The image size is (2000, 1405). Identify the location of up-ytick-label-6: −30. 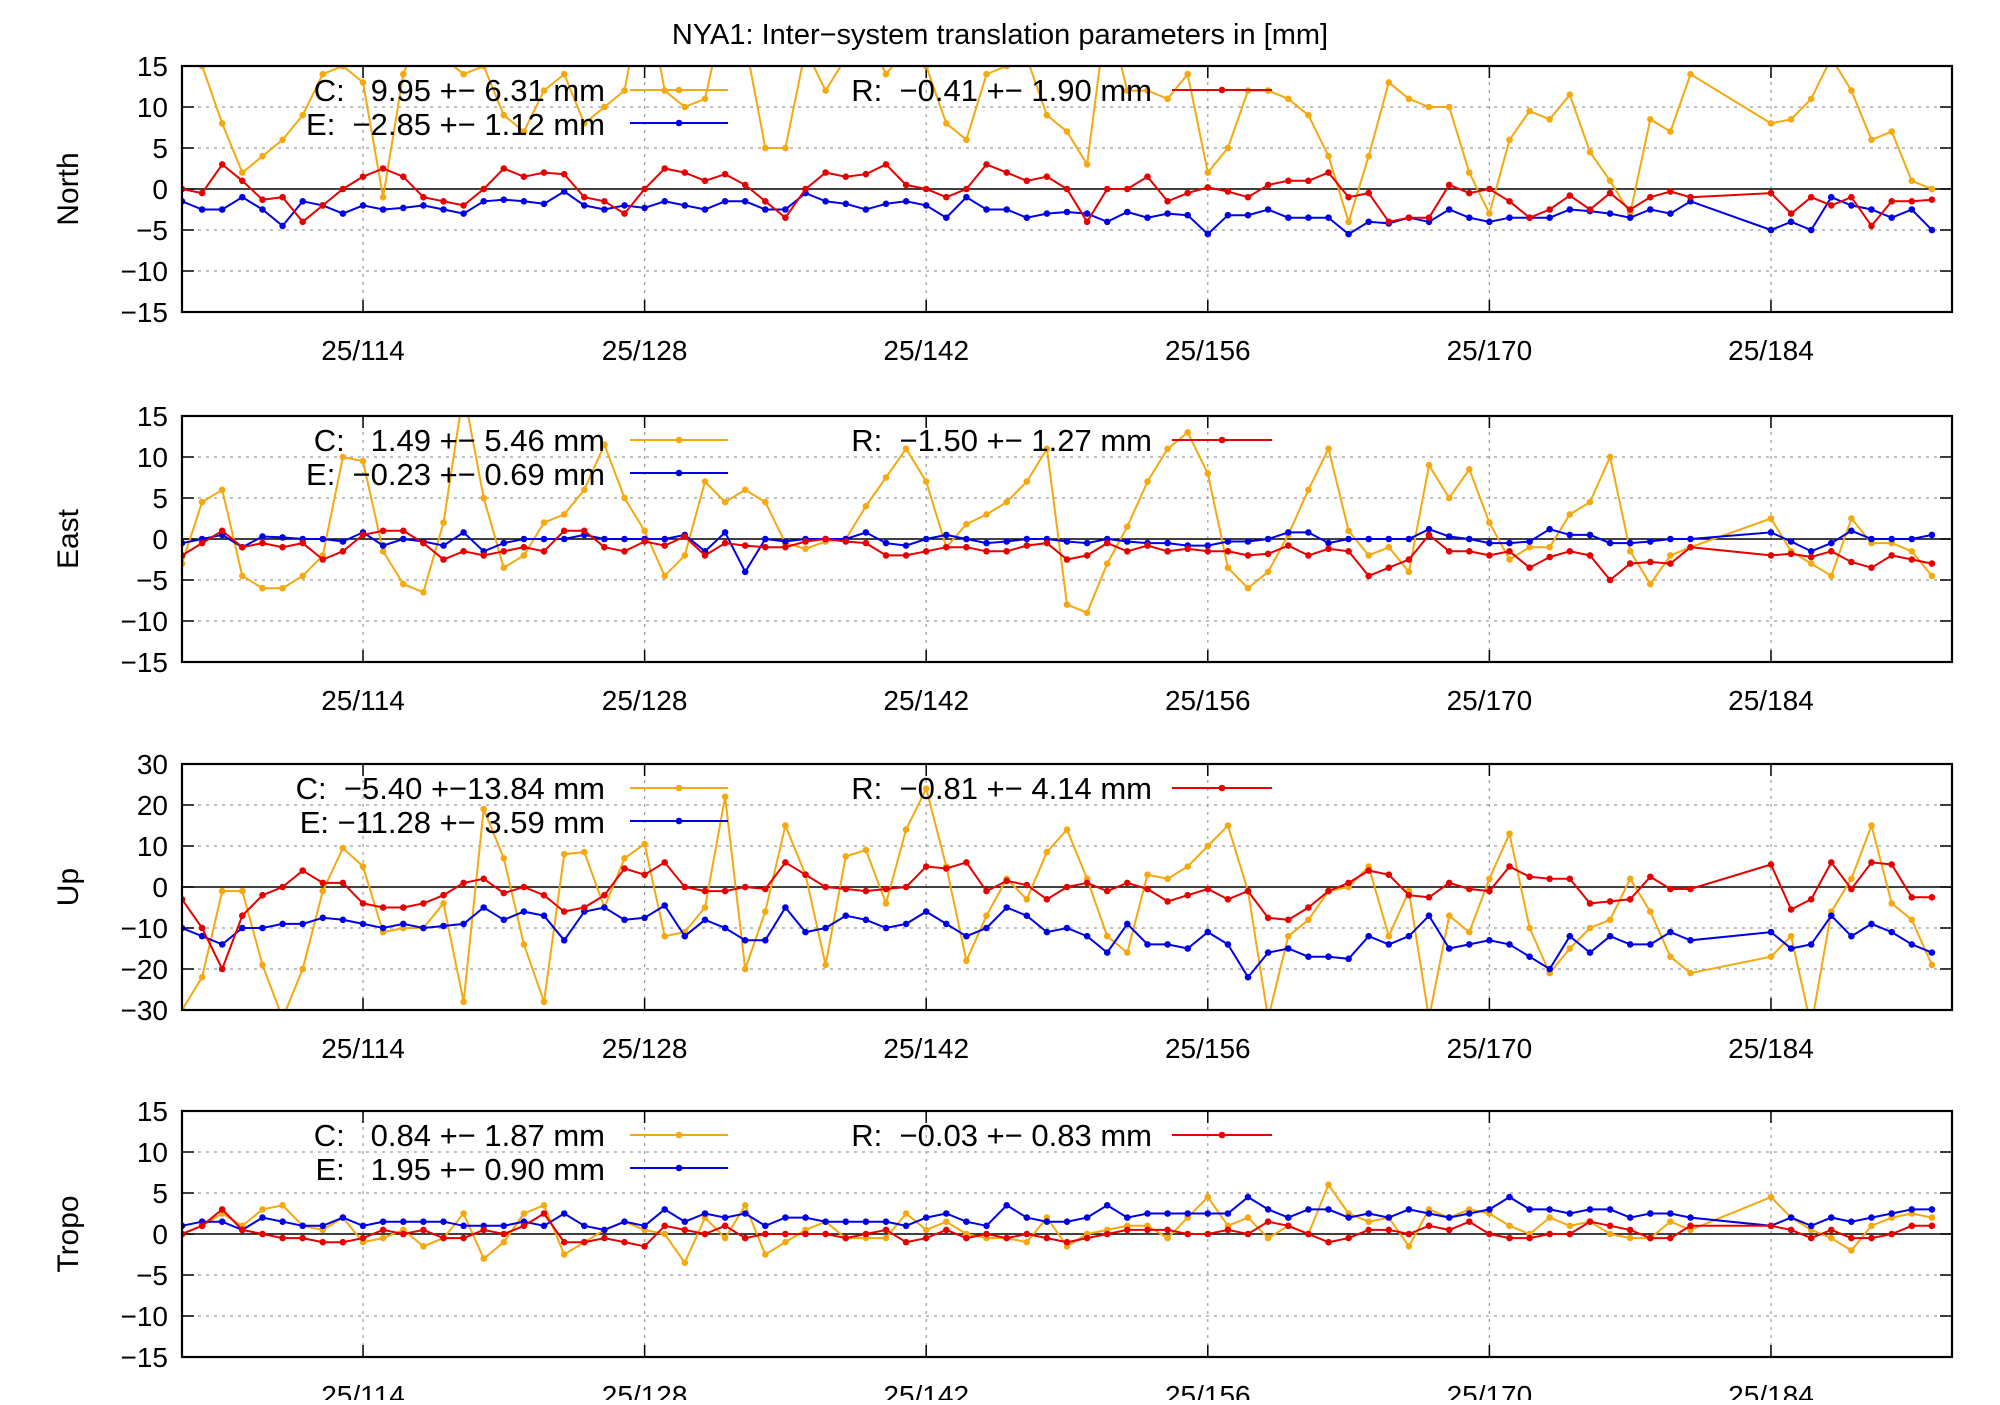
(145, 1010).